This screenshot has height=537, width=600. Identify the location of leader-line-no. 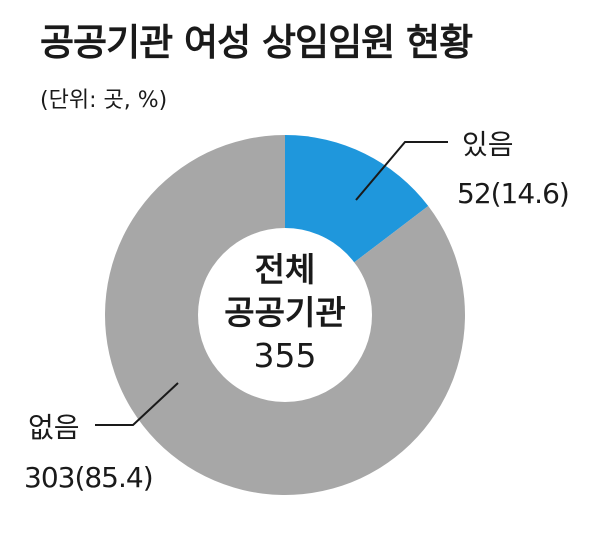
(137, 404).